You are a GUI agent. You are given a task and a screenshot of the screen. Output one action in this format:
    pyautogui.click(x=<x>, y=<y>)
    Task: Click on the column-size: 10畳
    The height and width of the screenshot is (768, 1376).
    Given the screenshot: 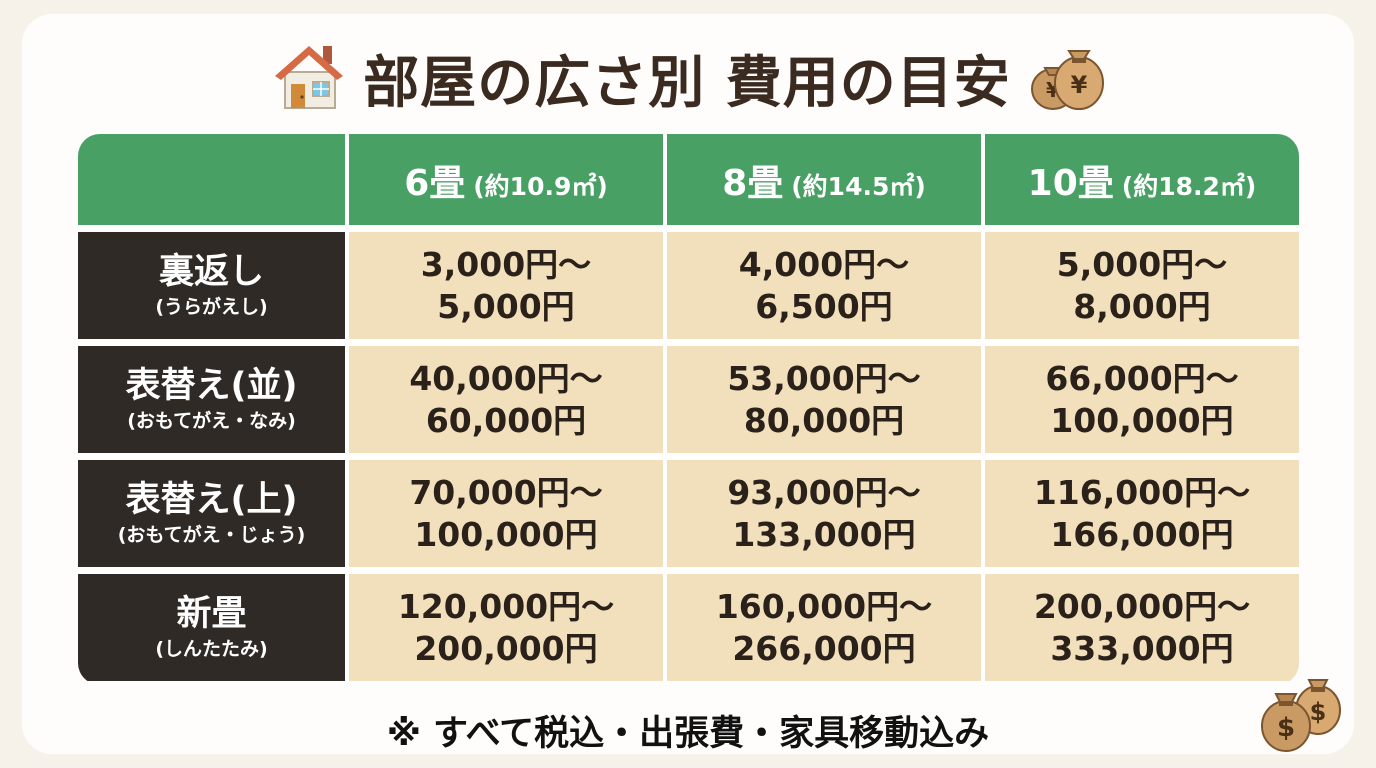 What is the action you would take?
    pyautogui.click(x=1070, y=183)
    